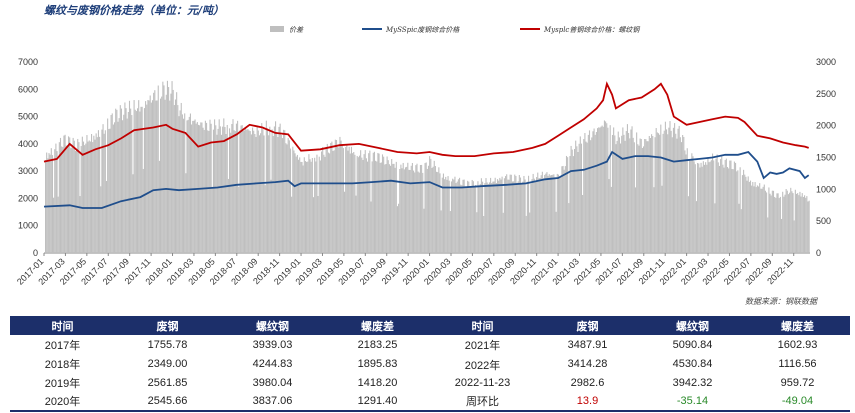 The width and height of the screenshot is (855, 413). What do you see at coordinates (826, 157) in the screenshot?
I see `y-axis-right: 0 500 1000 1500 2000 2500 3000` at bounding box center [826, 157].